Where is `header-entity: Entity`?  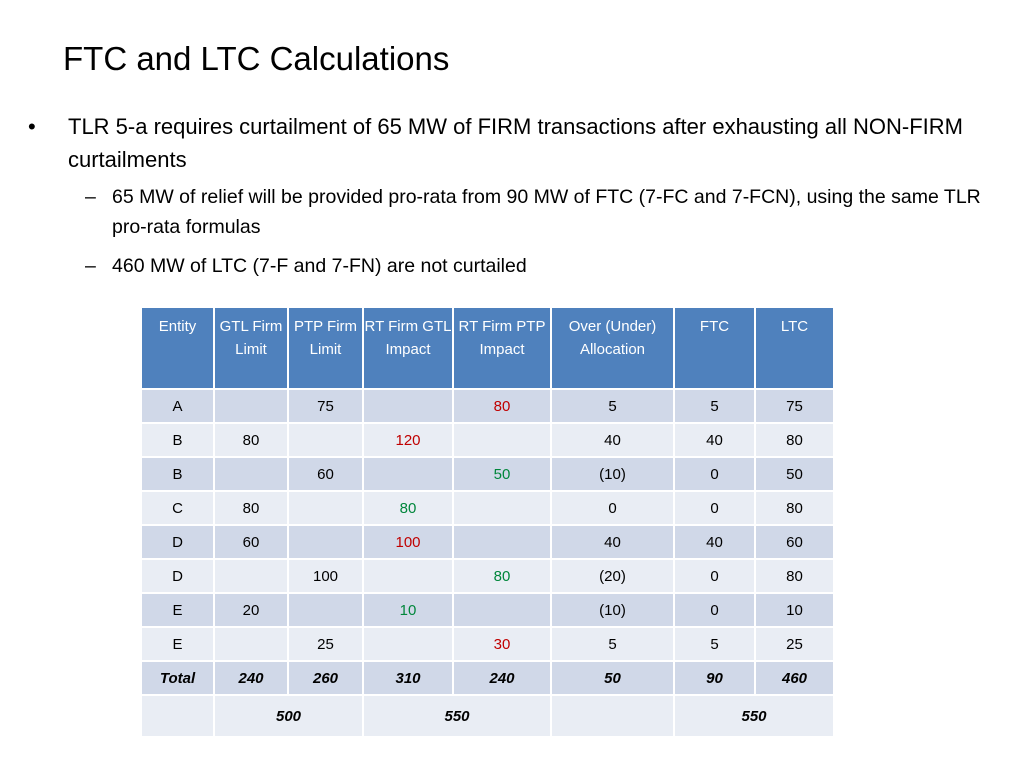
header-entity: Entity is located at coordinates (177, 348).